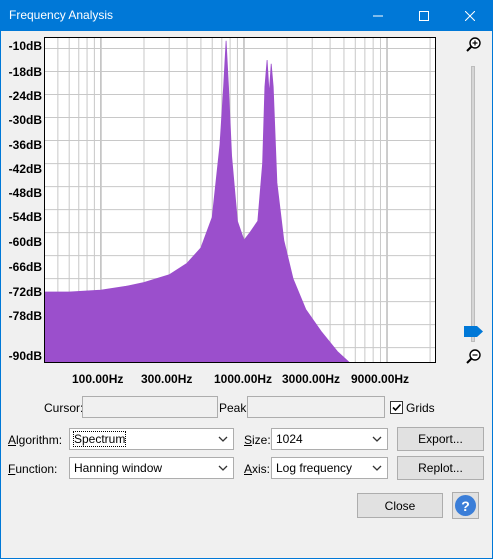 Image resolution: width=493 pixels, height=559 pixels. I want to click on window-title: Frequency Analysis, so click(61, 15).